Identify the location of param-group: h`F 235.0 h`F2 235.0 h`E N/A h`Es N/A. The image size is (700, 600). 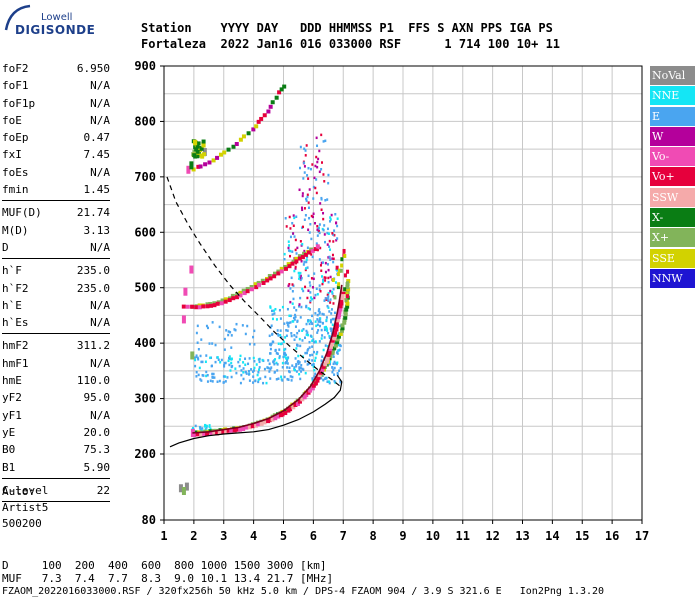
(56, 298).